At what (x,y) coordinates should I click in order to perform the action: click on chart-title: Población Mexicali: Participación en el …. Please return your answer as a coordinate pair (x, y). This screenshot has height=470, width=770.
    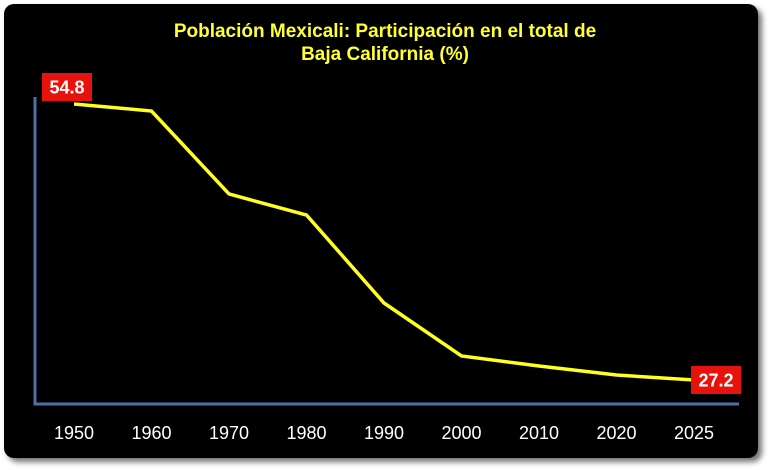
    Looking at the image, I should click on (385, 43).